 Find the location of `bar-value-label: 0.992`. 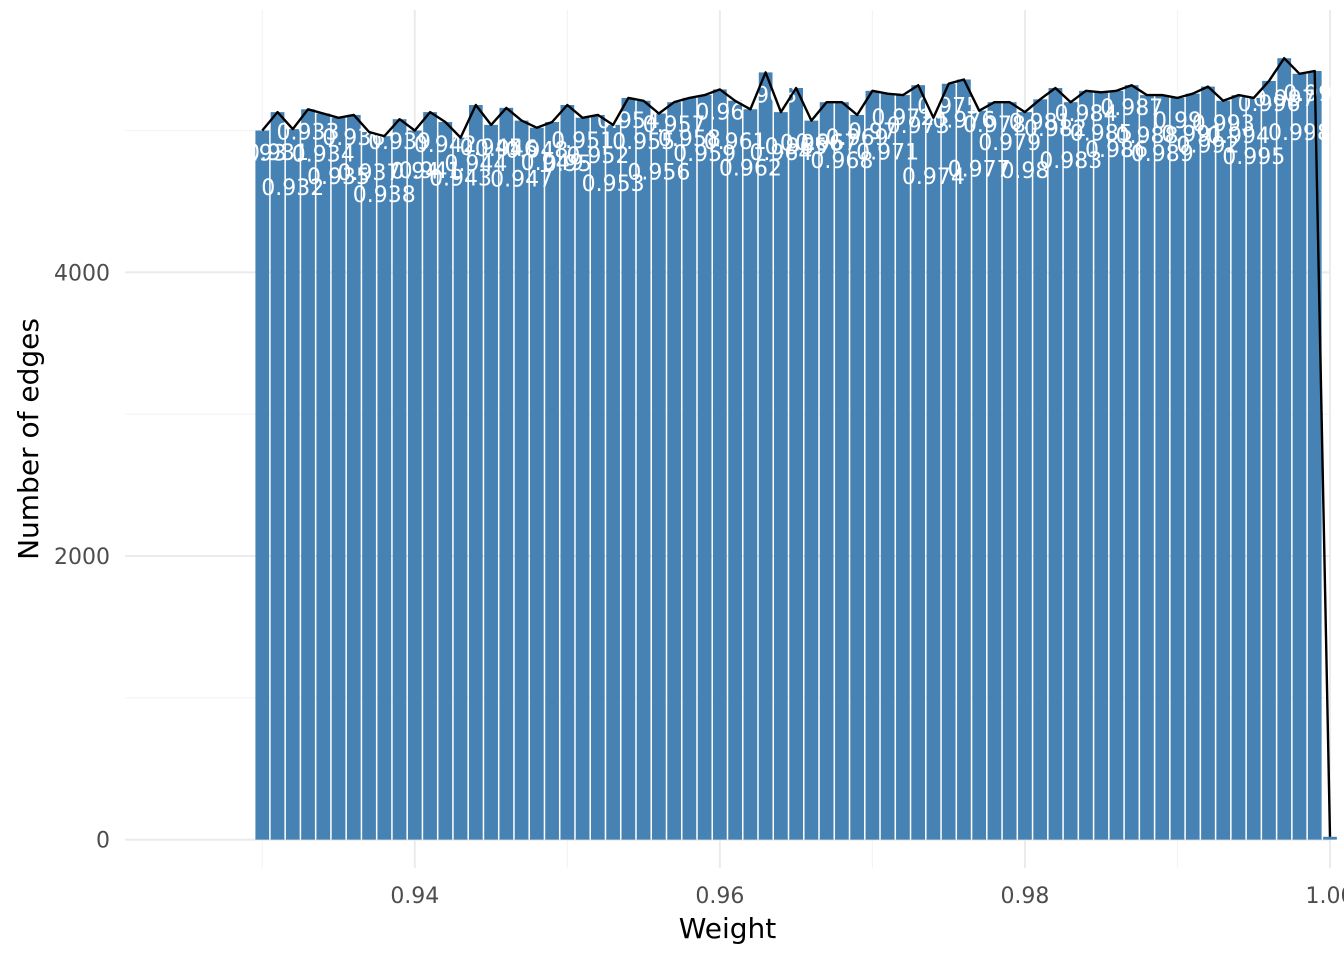

bar-value-label: 0.992 is located at coordinates (1207, 146).